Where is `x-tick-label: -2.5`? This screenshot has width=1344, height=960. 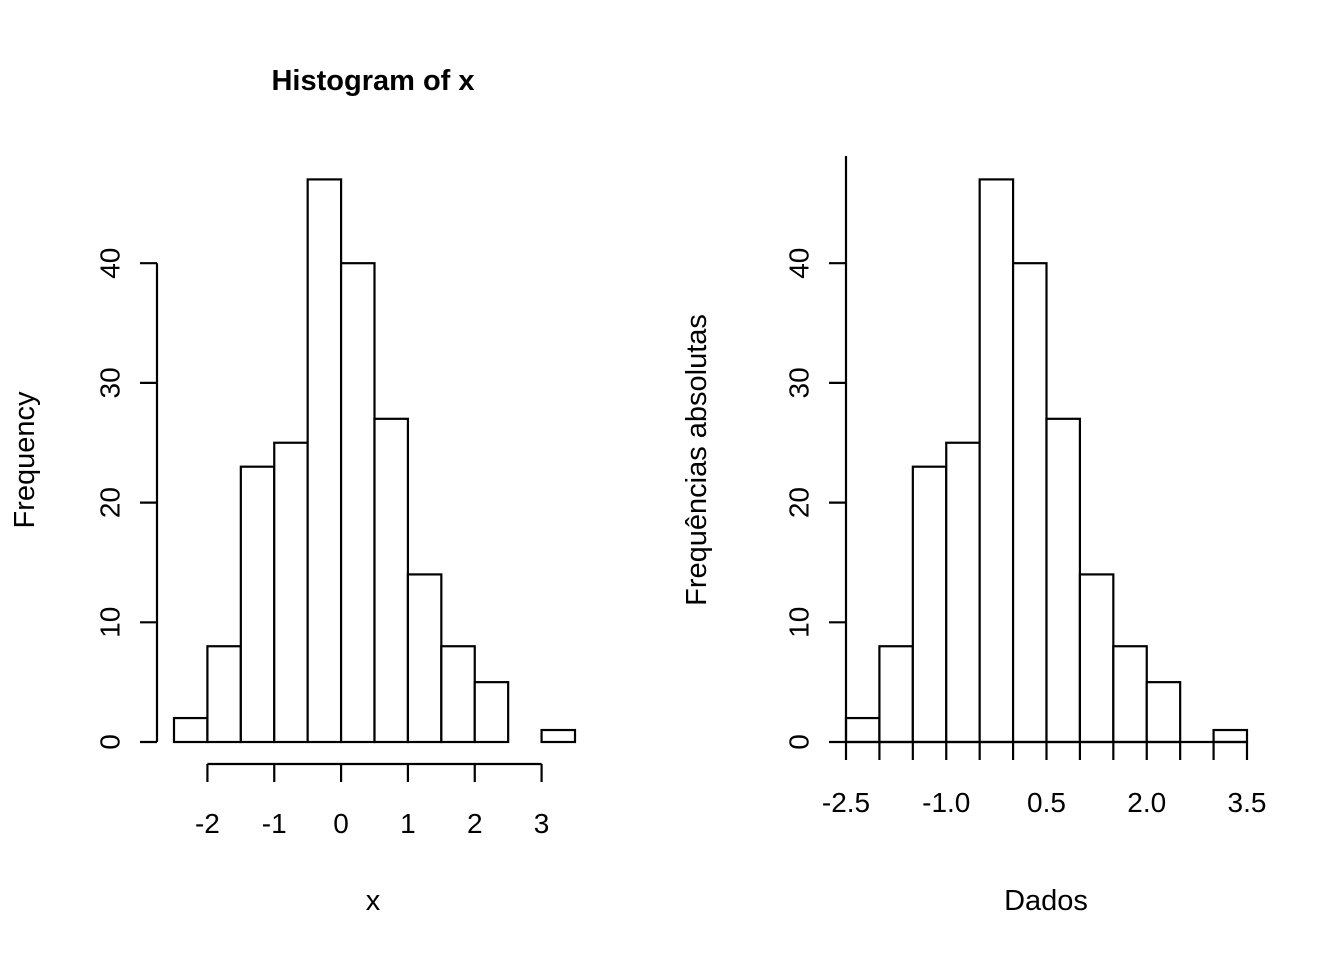 x-tick-label: -2.5 is located at coordinates (846, 802).